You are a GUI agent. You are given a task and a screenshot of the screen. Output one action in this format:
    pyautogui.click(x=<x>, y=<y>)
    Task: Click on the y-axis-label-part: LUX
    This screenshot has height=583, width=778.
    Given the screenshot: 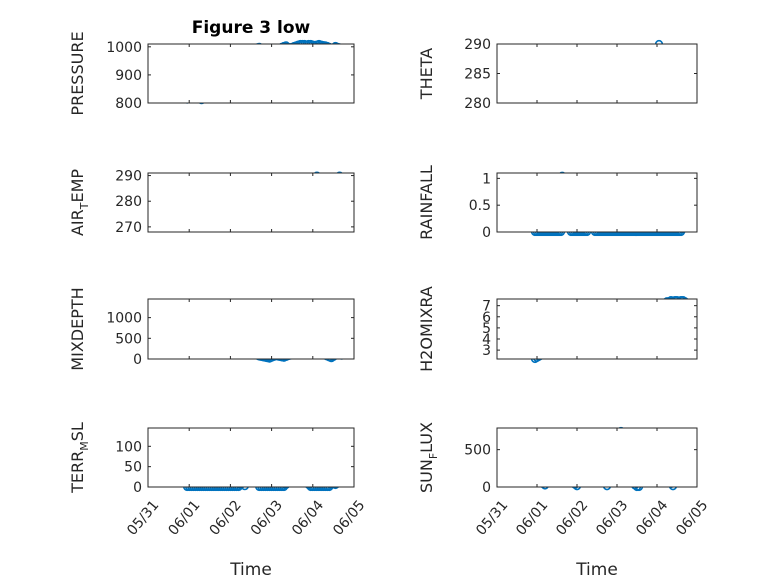 What is the action you would take?
    pyautogui.click(x=426, y=437)
    